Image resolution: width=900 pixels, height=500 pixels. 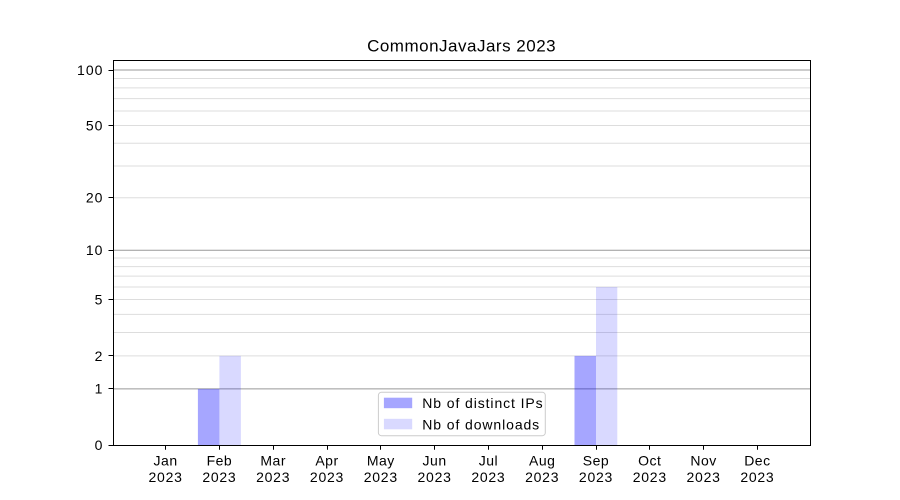 I want to click on svg-text: 5, so click(x=99, y=299).